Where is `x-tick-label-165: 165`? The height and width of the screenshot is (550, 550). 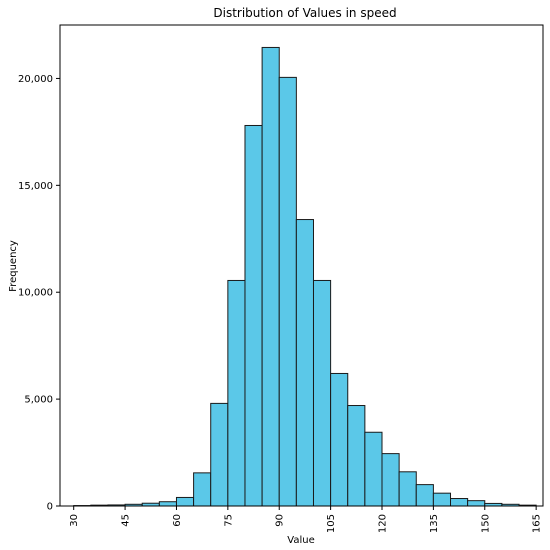
x-tick-label-165: 165 is located at coordinates (537, 523).